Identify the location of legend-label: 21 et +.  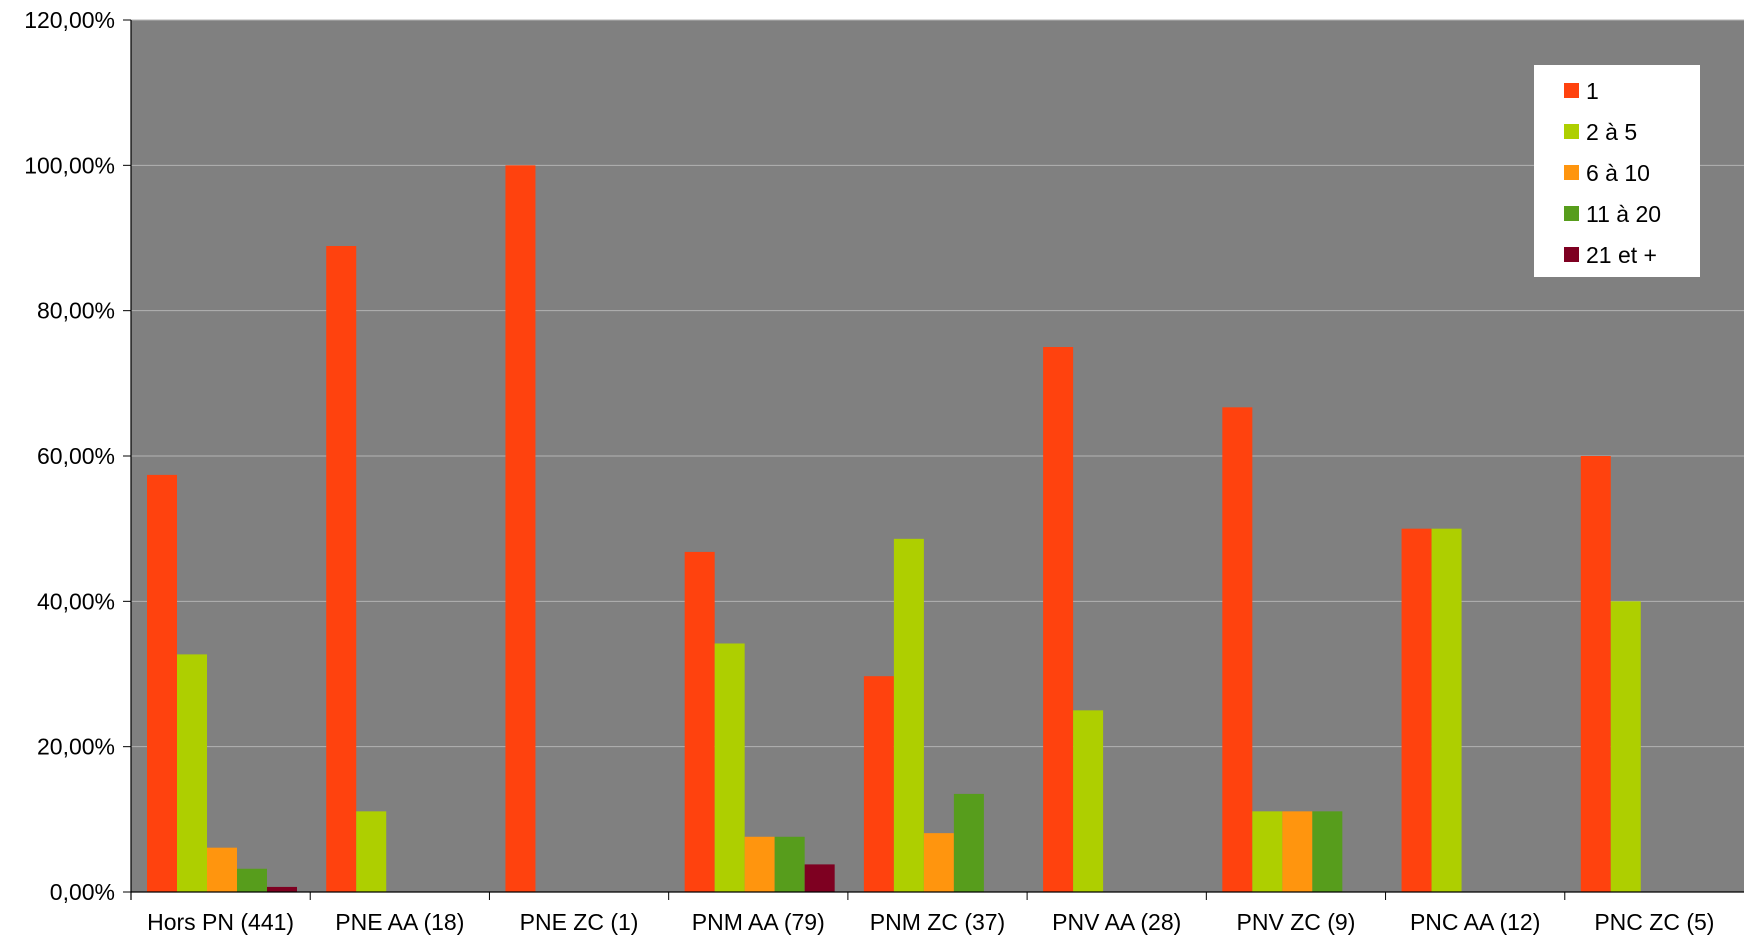
(1621, 255).